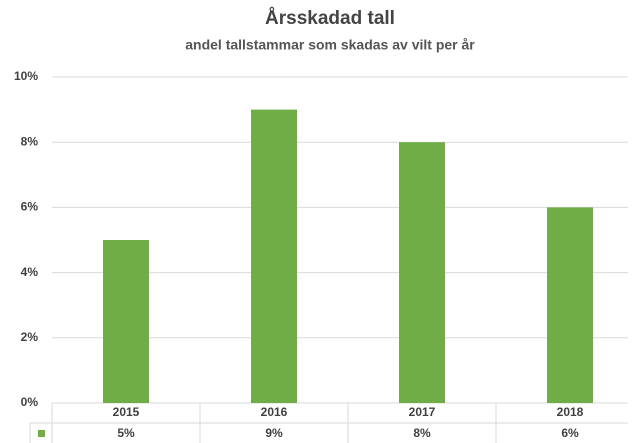  I want to click on x-tick-label: 2015, so click(126, 412).